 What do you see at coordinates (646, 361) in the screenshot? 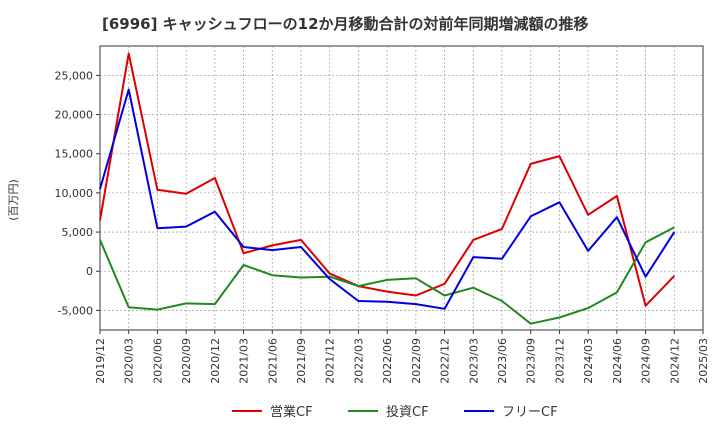
I see `x-tick-label: 2024/09` at bounding box center [646, 361].